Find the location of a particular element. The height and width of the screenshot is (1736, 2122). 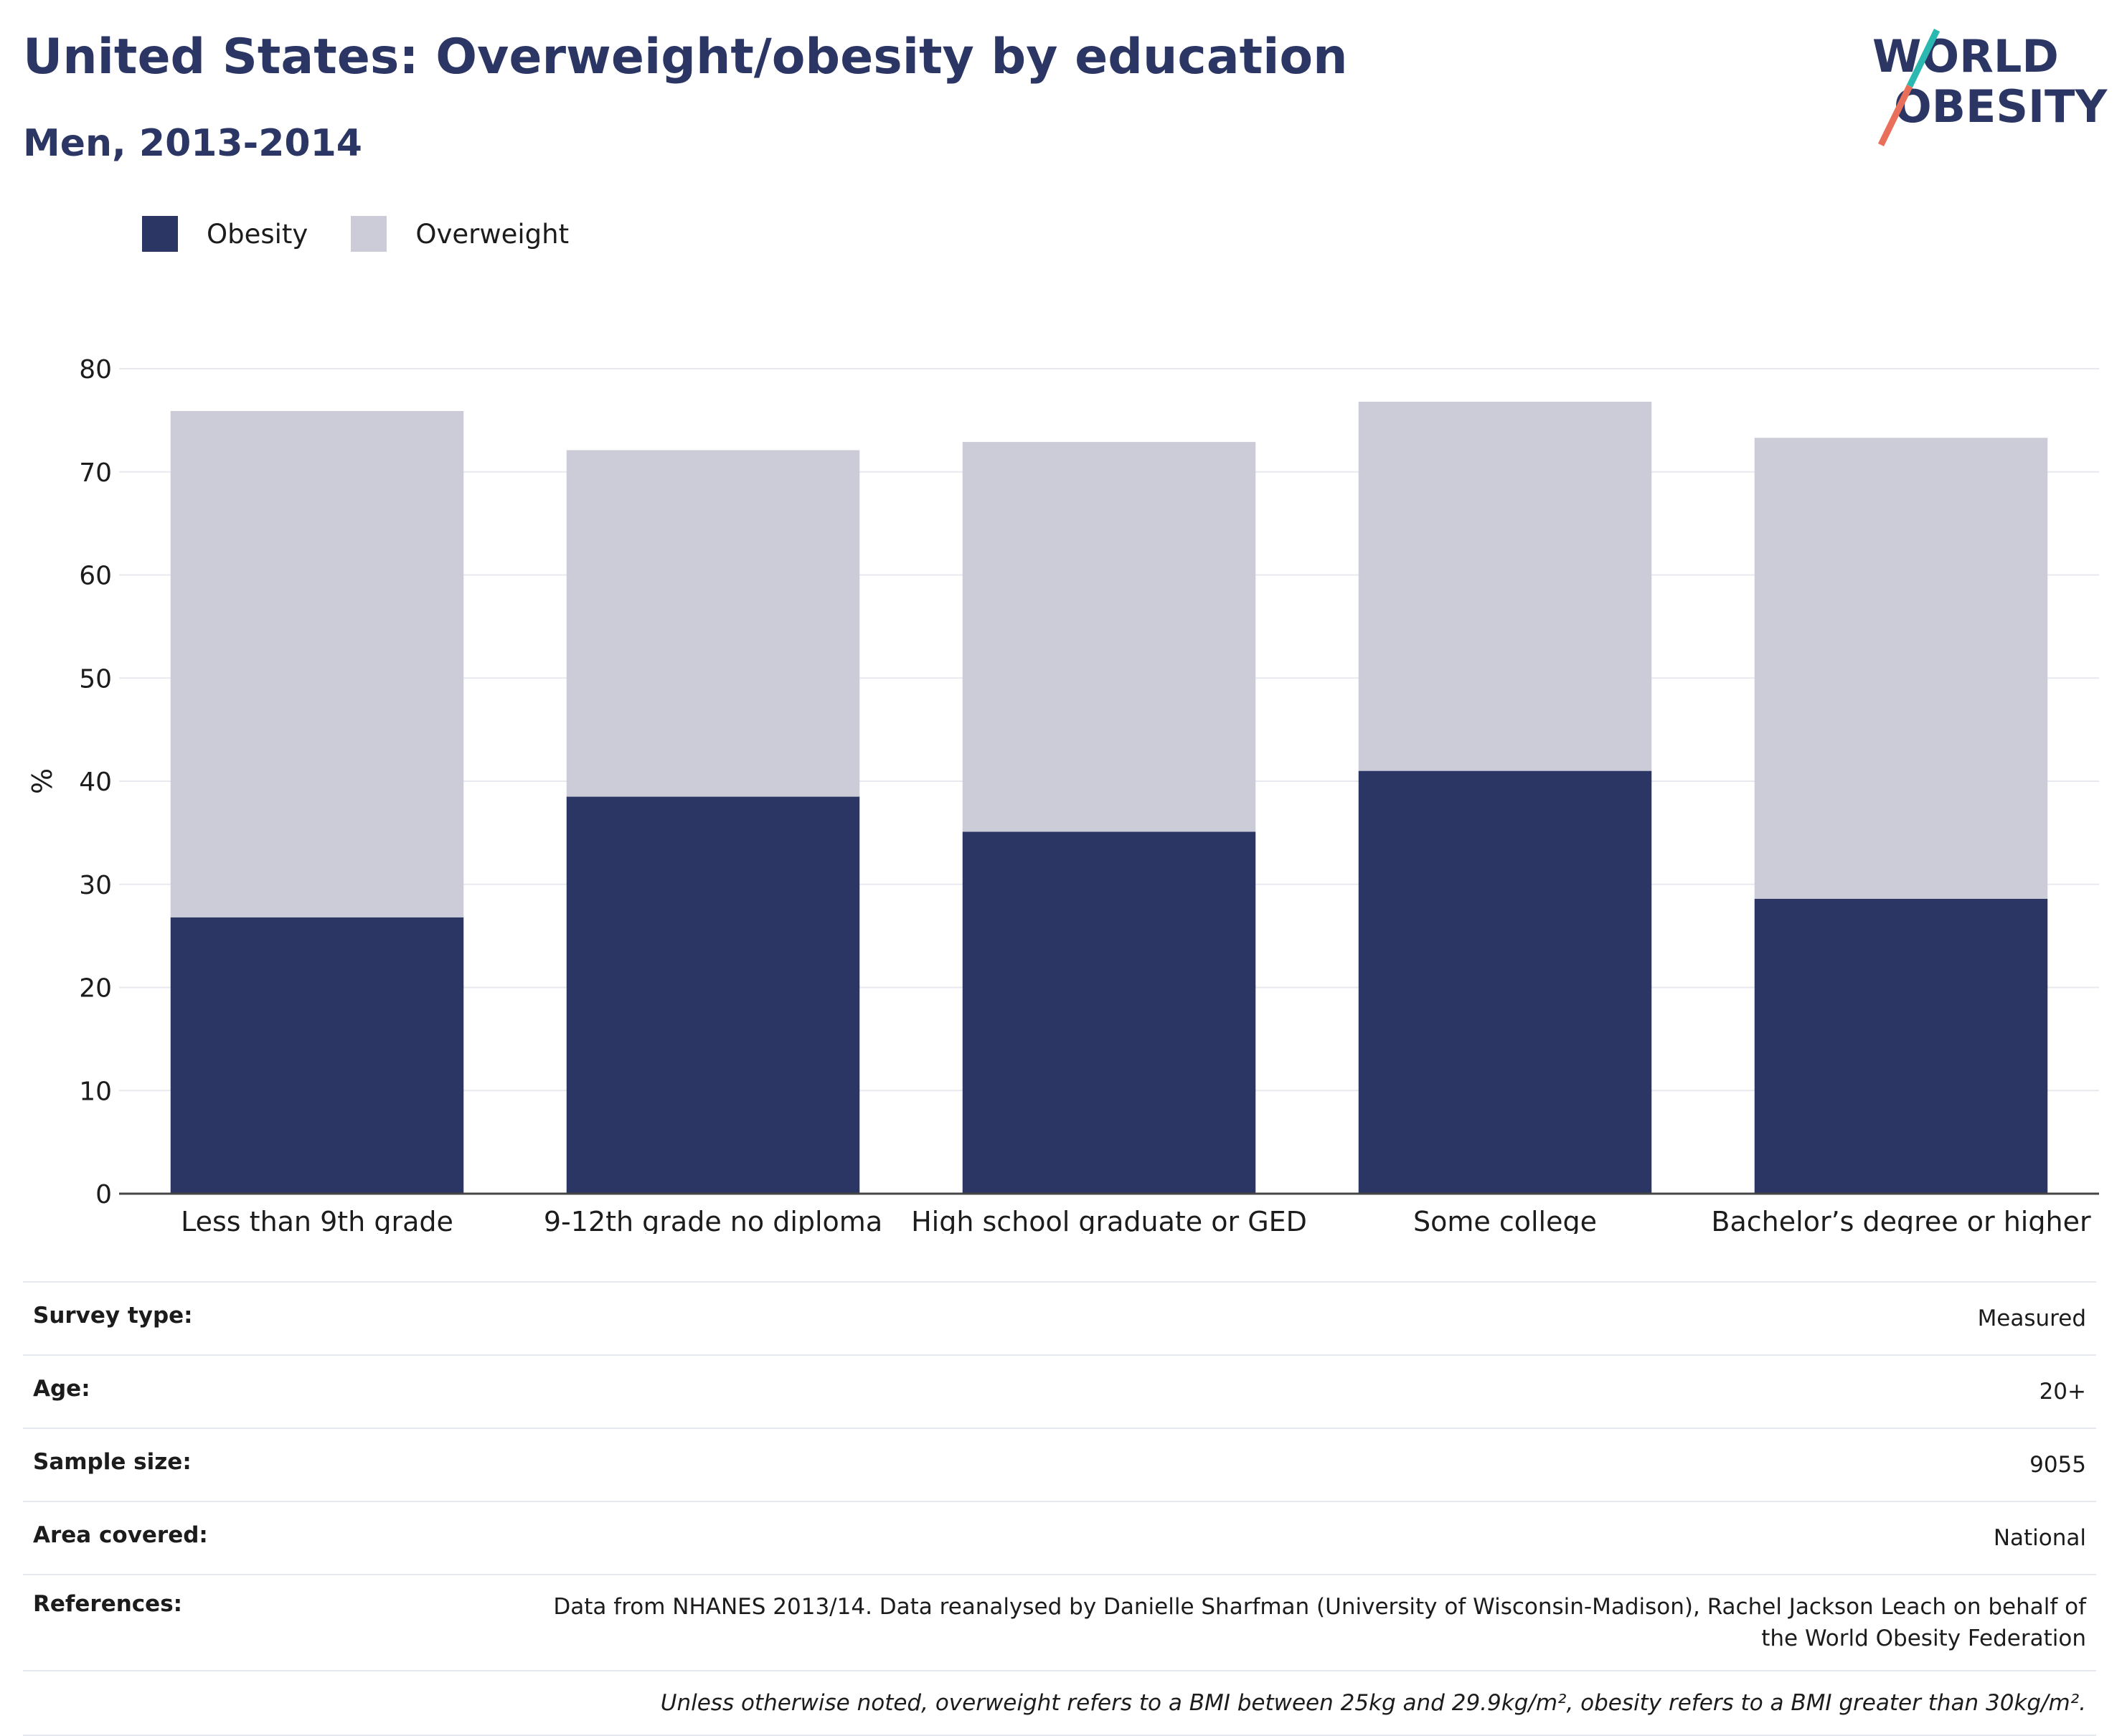

logo-line-1: WORLD is located at coordinates (1965, 56).